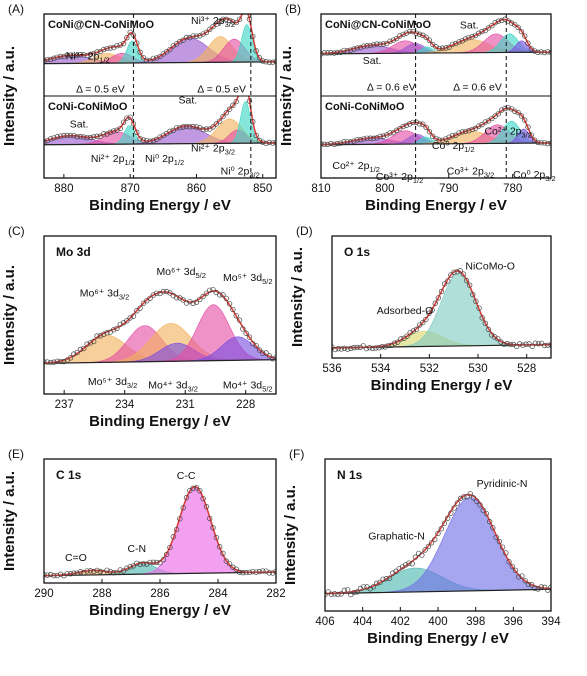  I want to click on panel-label: (F), so click(296, 454).